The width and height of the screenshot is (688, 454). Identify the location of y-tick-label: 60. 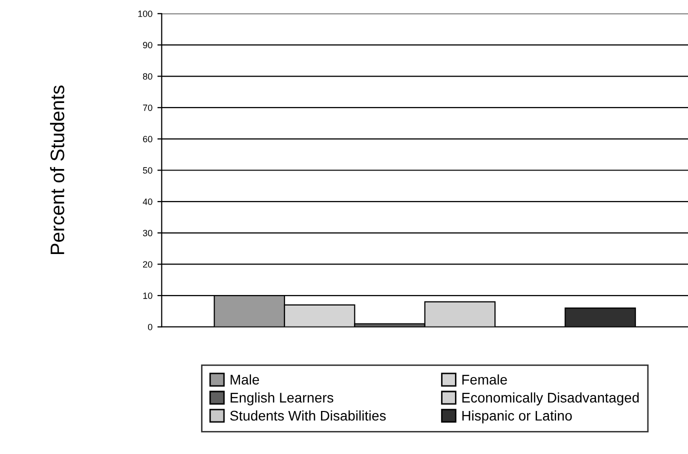
(147, 139).